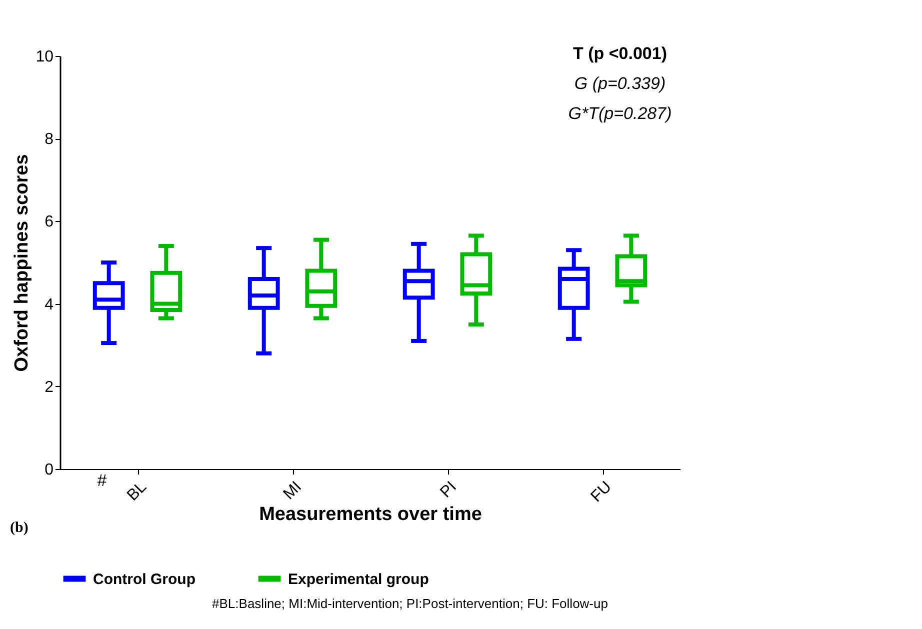 The height and width of the screenshot is (629, 922). What do you see at coordinates (49, 470) in the screenshot?
I see `y-tick-label: 0` at bounding box center [49, 470].